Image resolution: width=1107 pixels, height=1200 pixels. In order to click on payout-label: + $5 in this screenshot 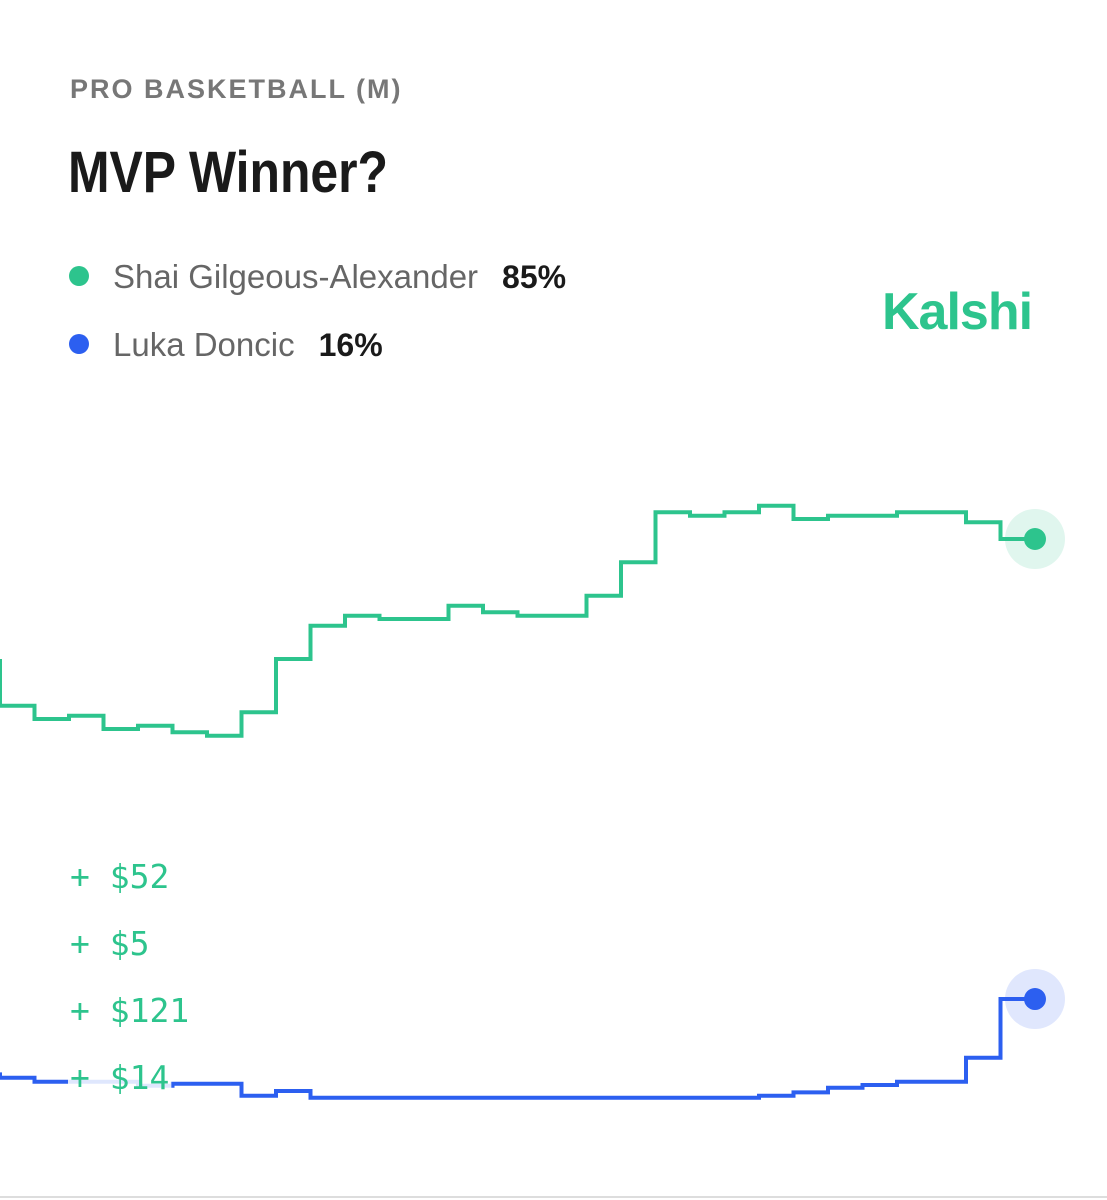, I will do `click(109, 943)`.